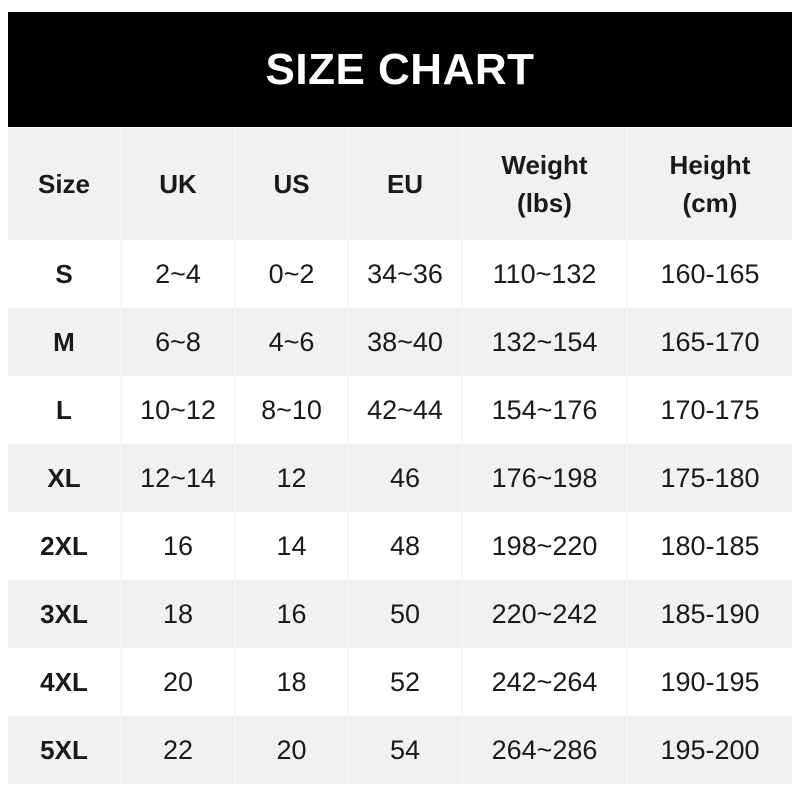 This screenshot has width=800, height=800. Describe the element at coordinates (292, 274) in the screenshot. I see `cell-us: 0~2` at that location.